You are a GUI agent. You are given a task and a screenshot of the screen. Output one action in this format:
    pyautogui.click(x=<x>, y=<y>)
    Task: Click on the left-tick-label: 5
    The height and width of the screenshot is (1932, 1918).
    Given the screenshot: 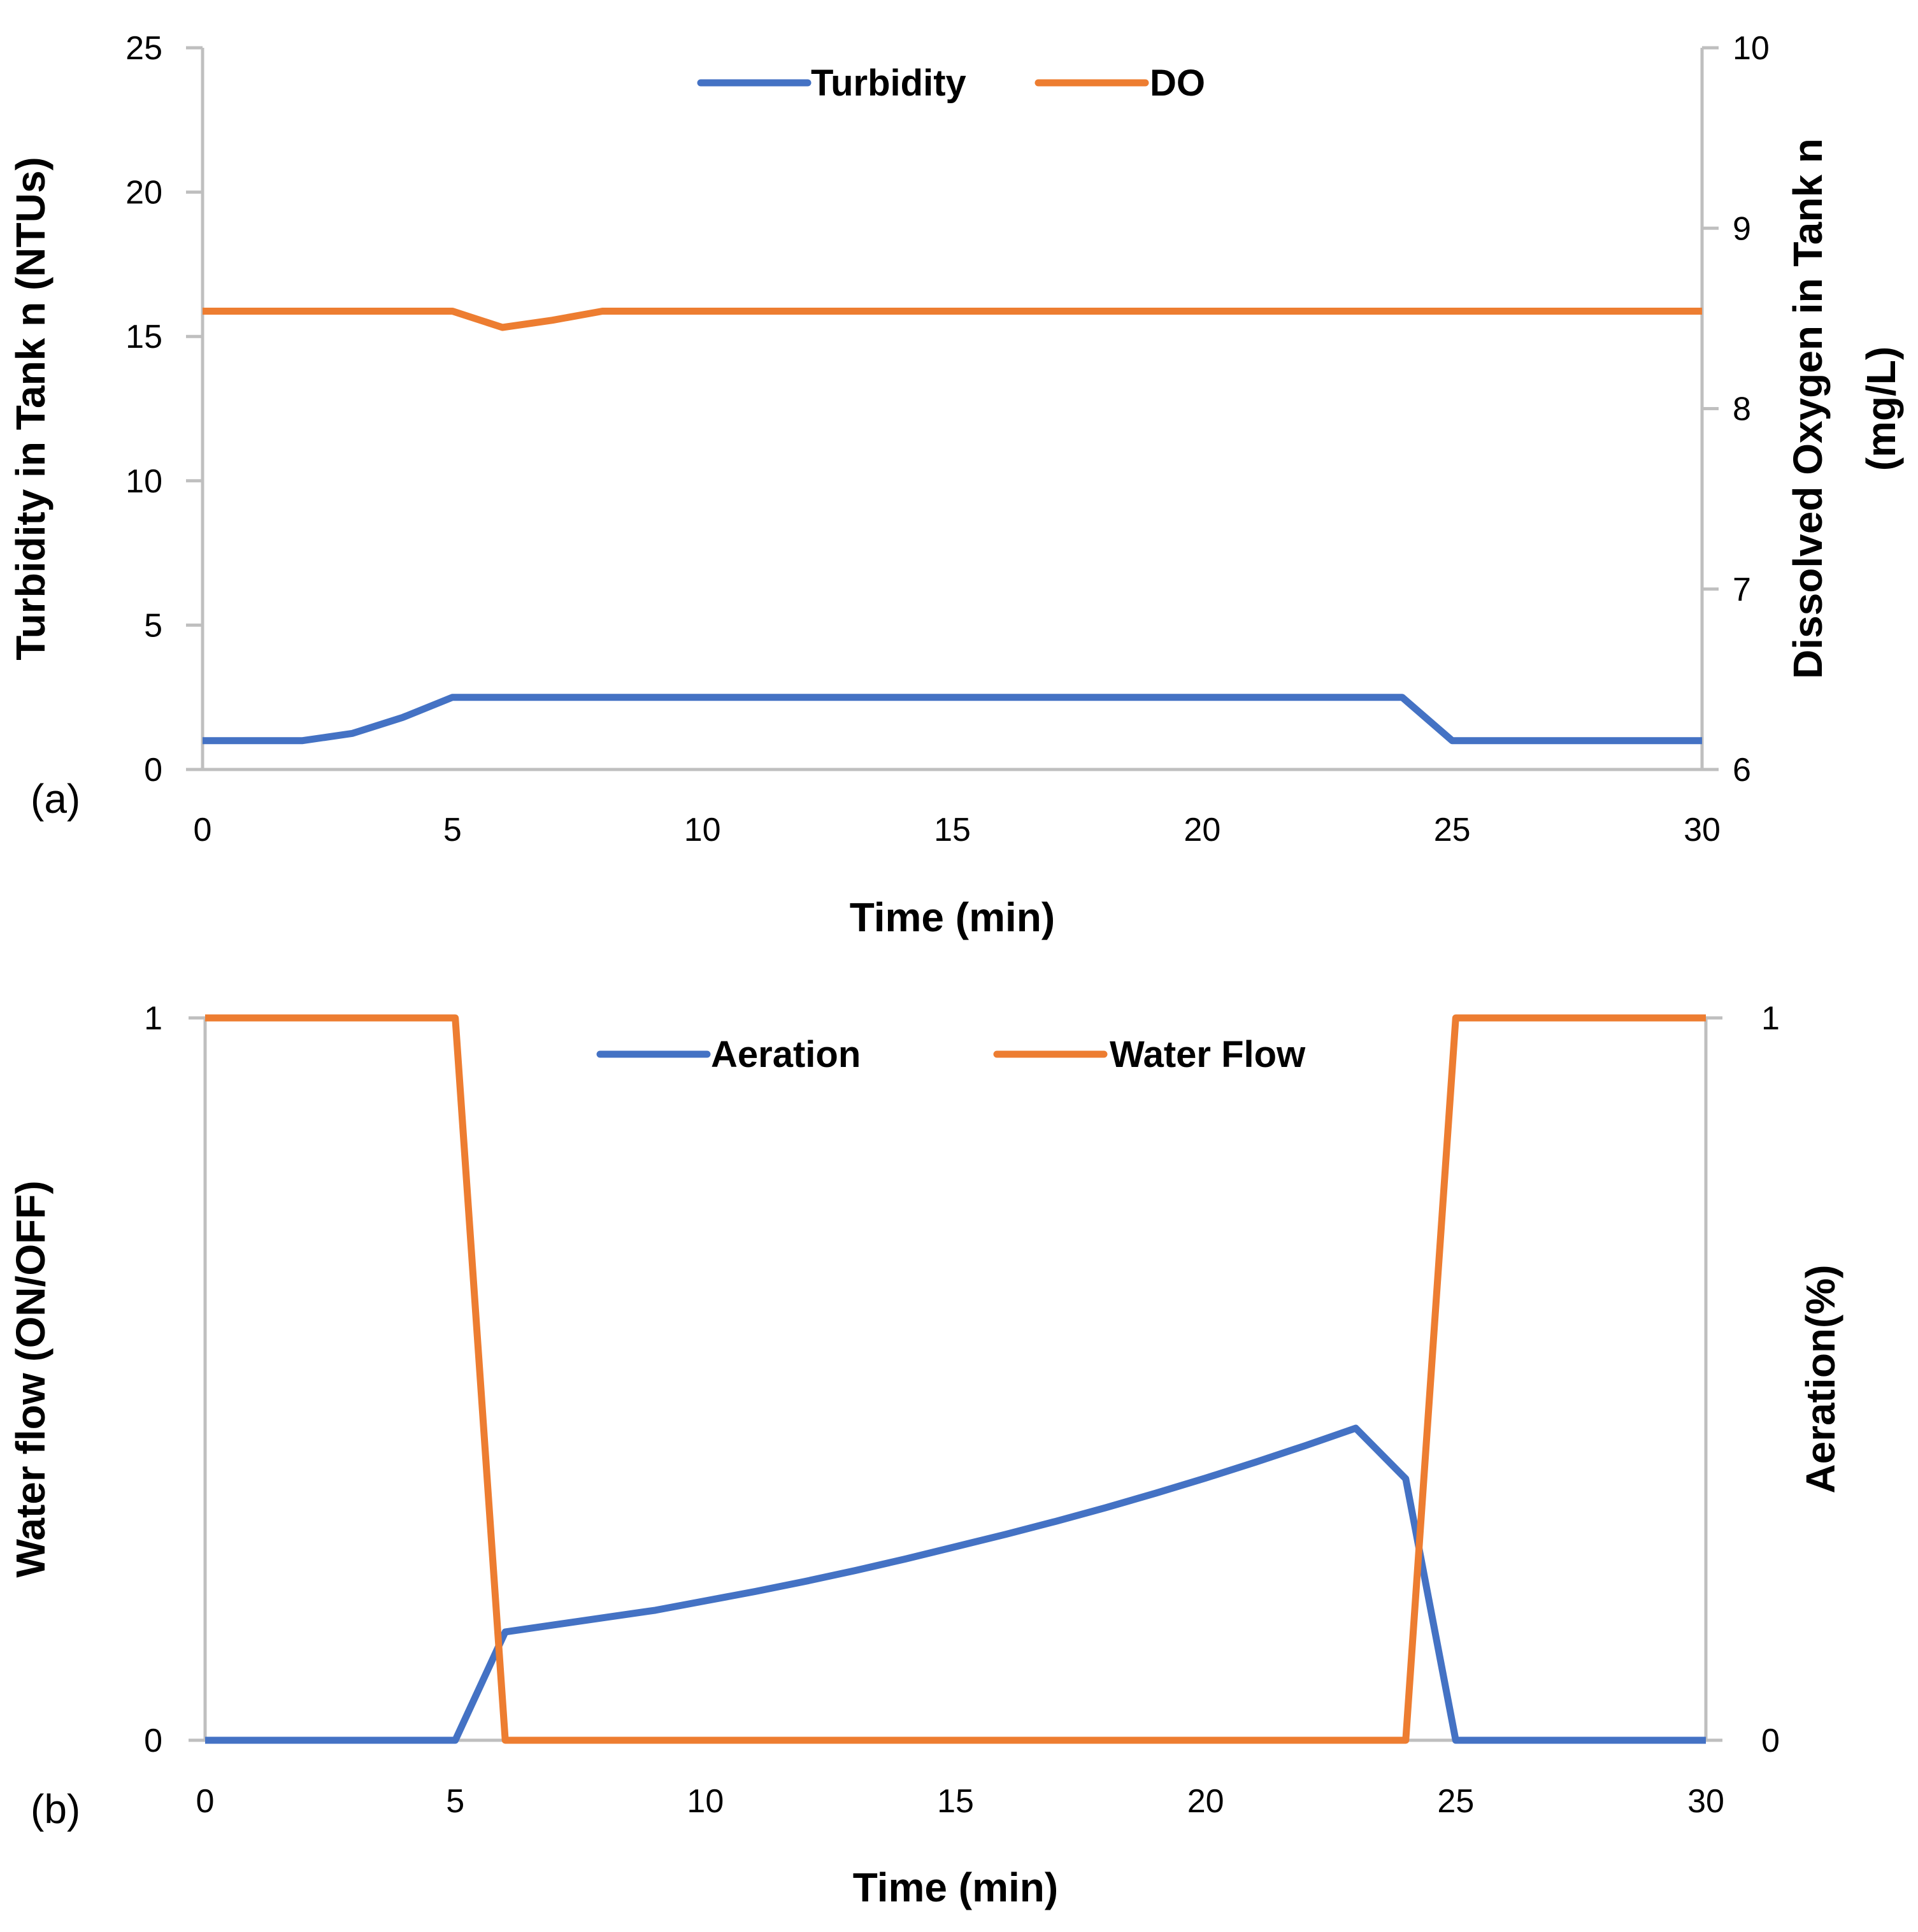 What is the action you would take?
    pyautogui.click(x=153, y=625)
    